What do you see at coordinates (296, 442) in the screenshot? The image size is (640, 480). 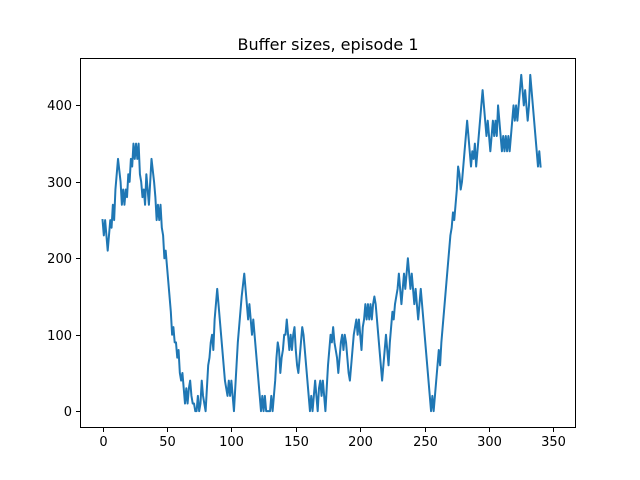 I see `x-tick-label: 150` at bounding box center [296, 442].